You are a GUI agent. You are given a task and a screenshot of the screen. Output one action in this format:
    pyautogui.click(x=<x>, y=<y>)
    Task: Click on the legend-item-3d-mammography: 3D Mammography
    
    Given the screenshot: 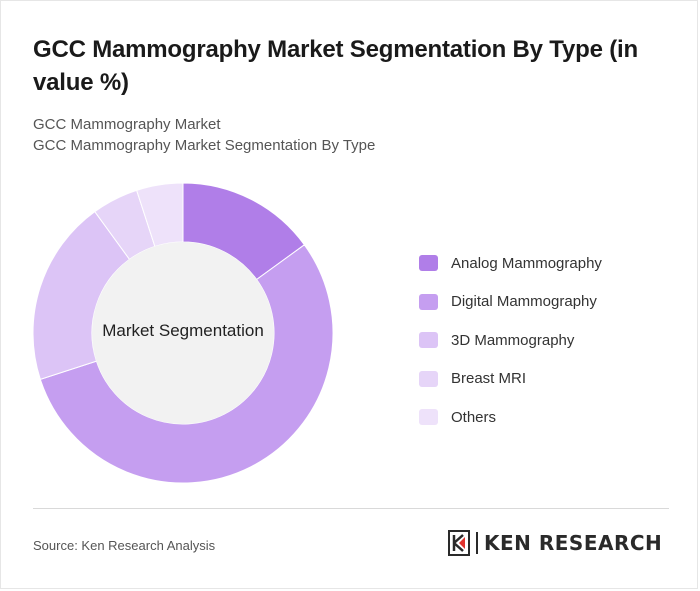 What is the action you would take?
    pyautogui.click(x=510, y=340)
    